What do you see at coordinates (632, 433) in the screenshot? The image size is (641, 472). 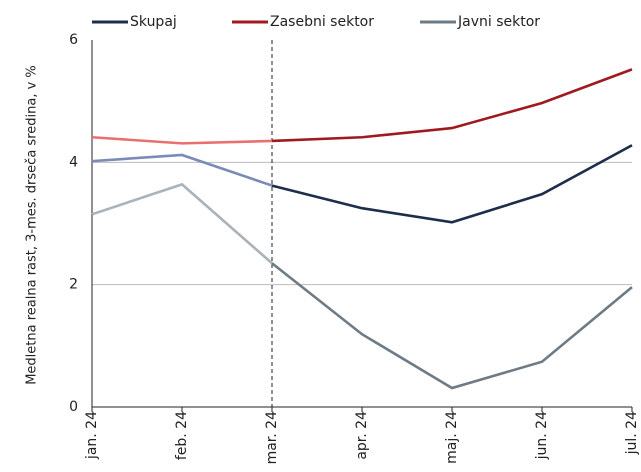 I see `x-tick-label: jul. 24` at bounding box center [632, 433].